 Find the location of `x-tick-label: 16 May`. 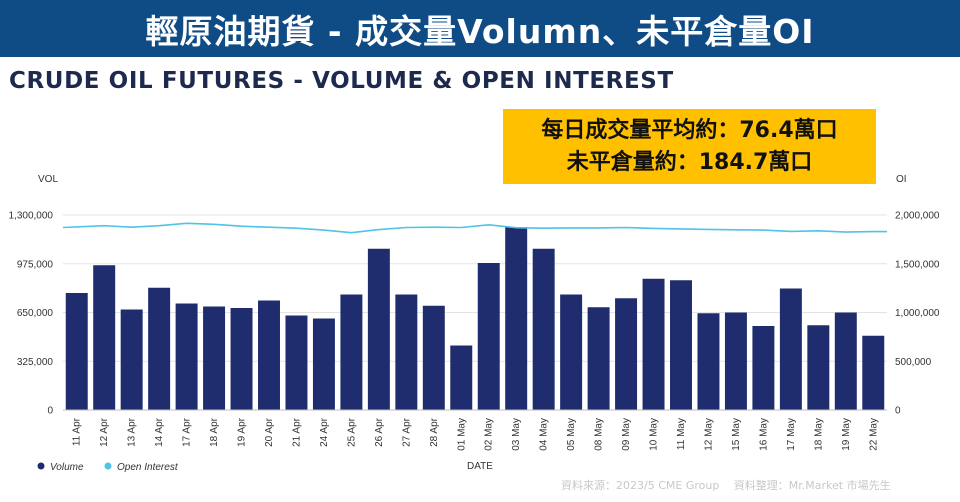

x-tick-label: 16 May is located at coordinates (763, 434).